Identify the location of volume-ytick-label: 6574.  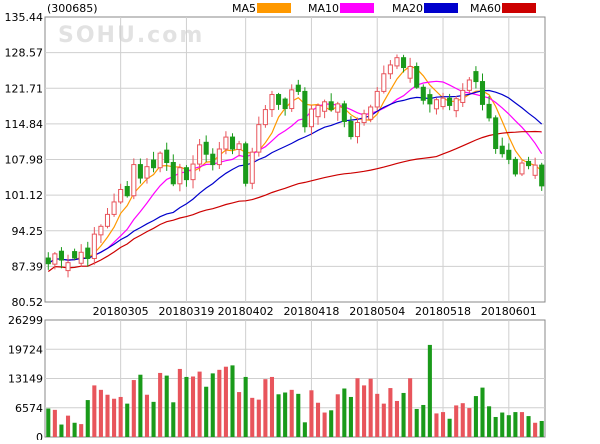
(29, 408).